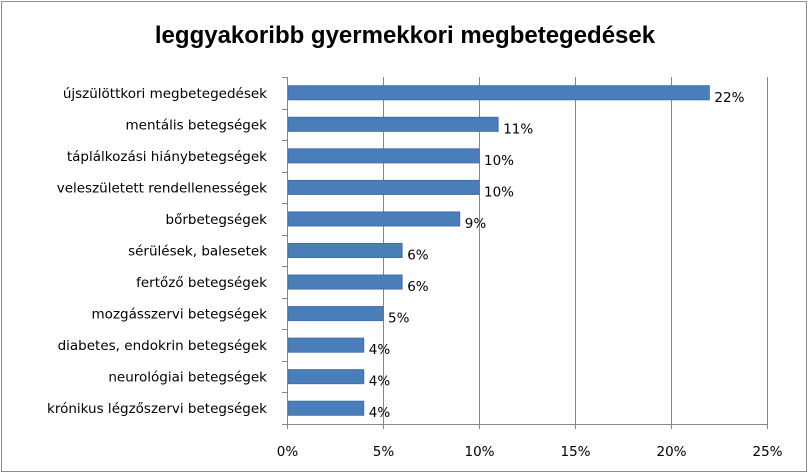  I want to click on x-tick-label: 25%, so click(767, 452).